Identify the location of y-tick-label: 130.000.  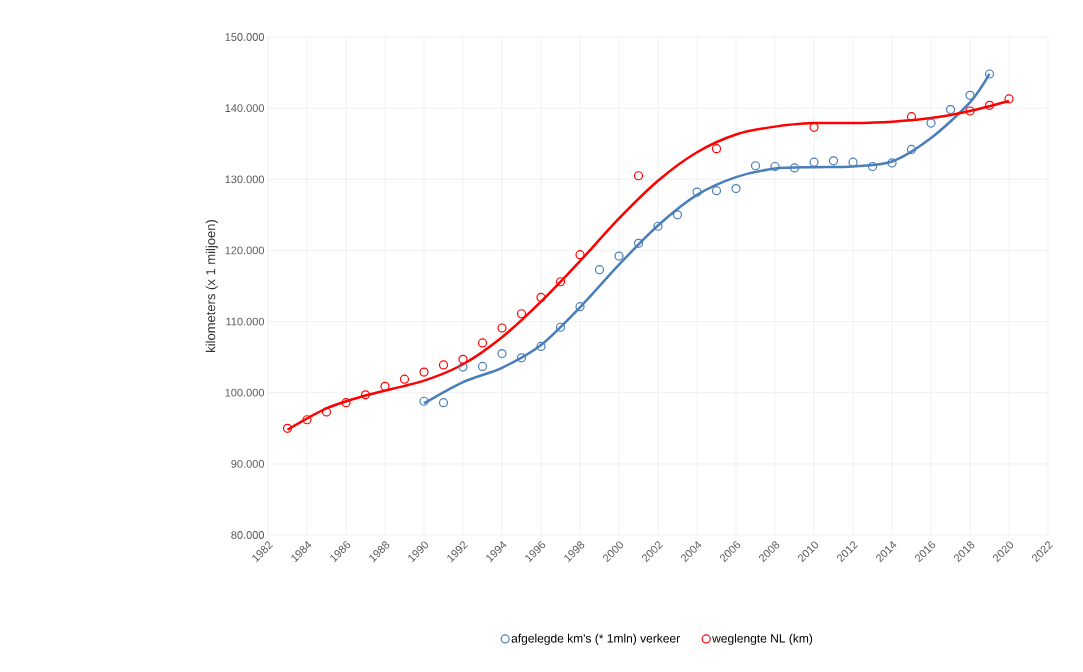
(245, 179).